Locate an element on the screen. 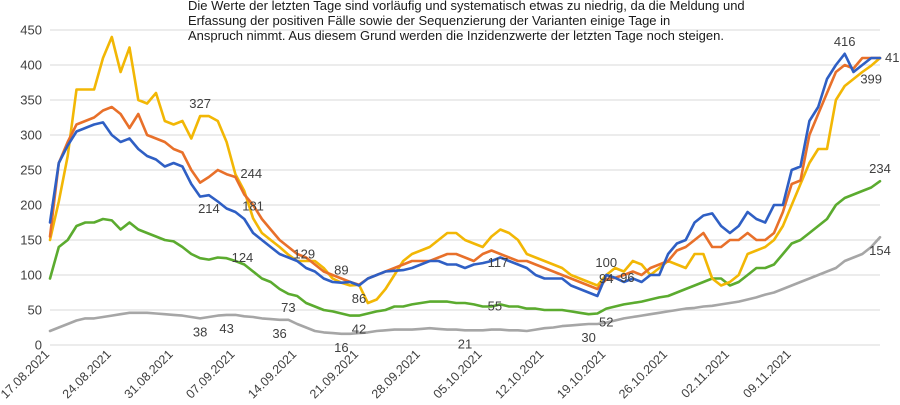 The height and width of the screenshot is (405, 900). data-label: 16 is located at coordinates (341, 347).